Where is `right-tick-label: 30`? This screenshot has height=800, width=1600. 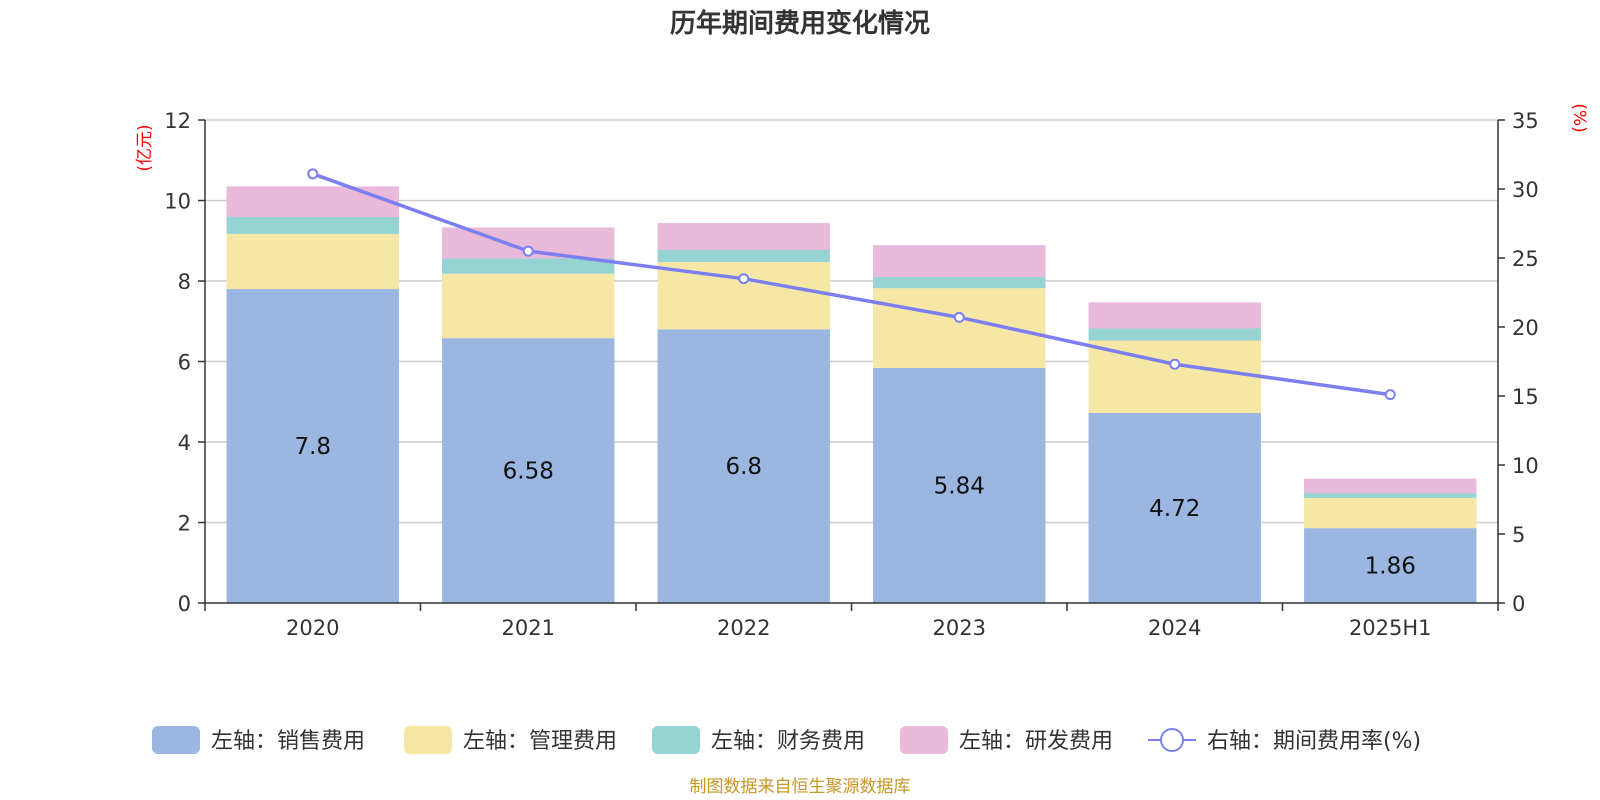 right-tick-label: 30 is located at coordinates (1525, 190).